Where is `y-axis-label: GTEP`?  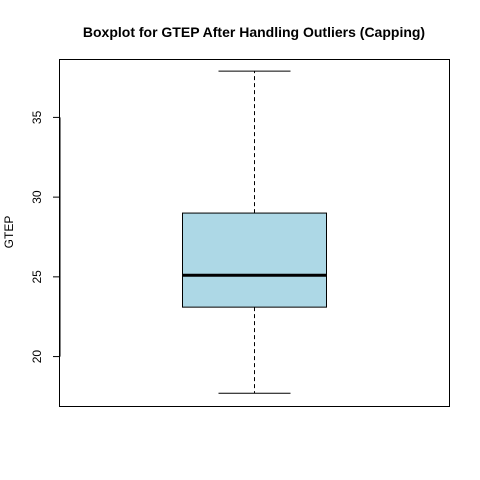
y-axis-label: GTEP is located at coordinates (9, 232).